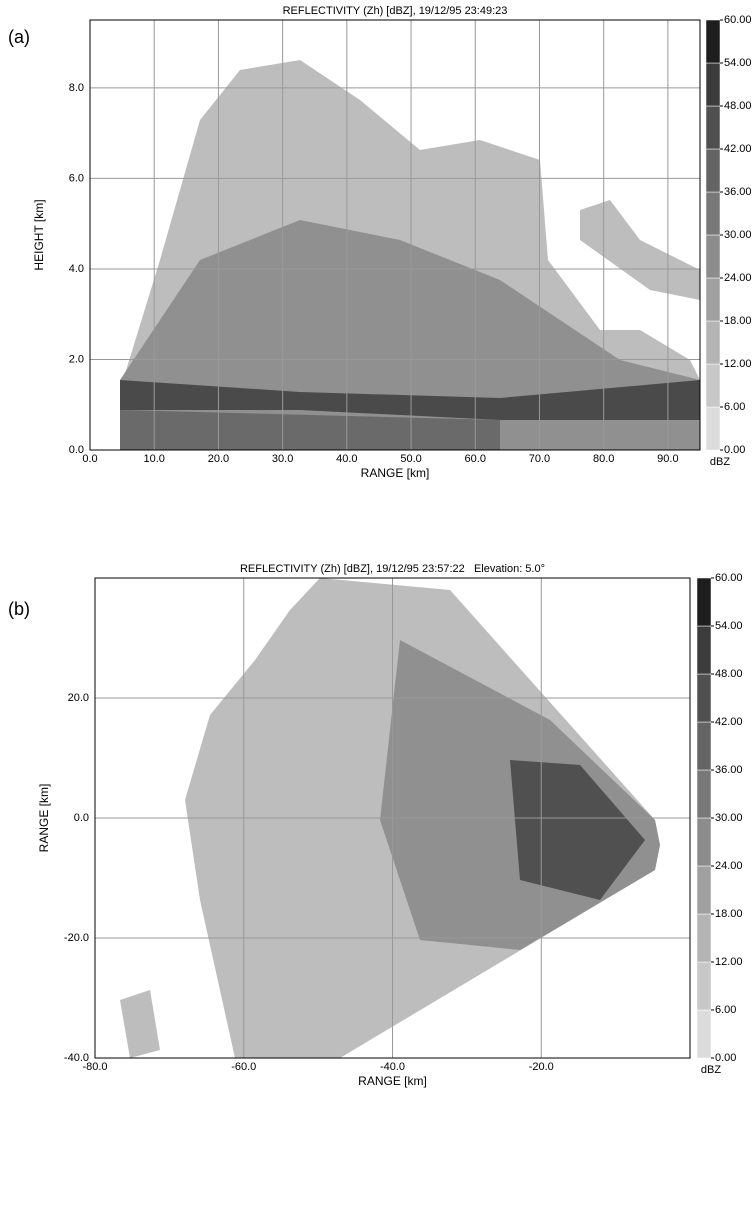 Image resolution: width=754 pixels, height=1217 pixels. What do you see at coordinates (76, 1058) in the screenshot?
I see `y-tick-label: -40.0` at bounding box center [76, 1058].